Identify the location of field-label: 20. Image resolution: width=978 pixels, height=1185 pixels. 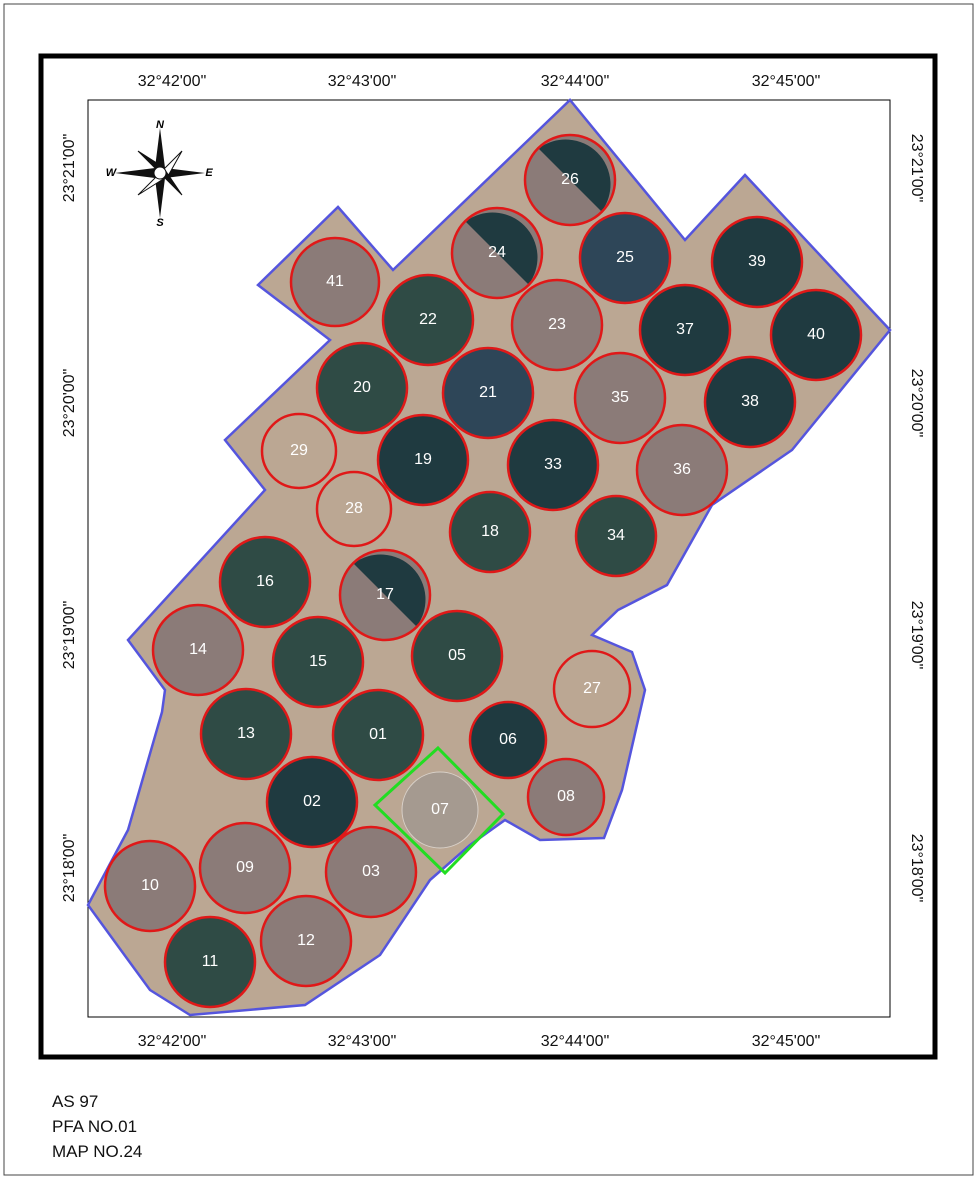
(362, 387).